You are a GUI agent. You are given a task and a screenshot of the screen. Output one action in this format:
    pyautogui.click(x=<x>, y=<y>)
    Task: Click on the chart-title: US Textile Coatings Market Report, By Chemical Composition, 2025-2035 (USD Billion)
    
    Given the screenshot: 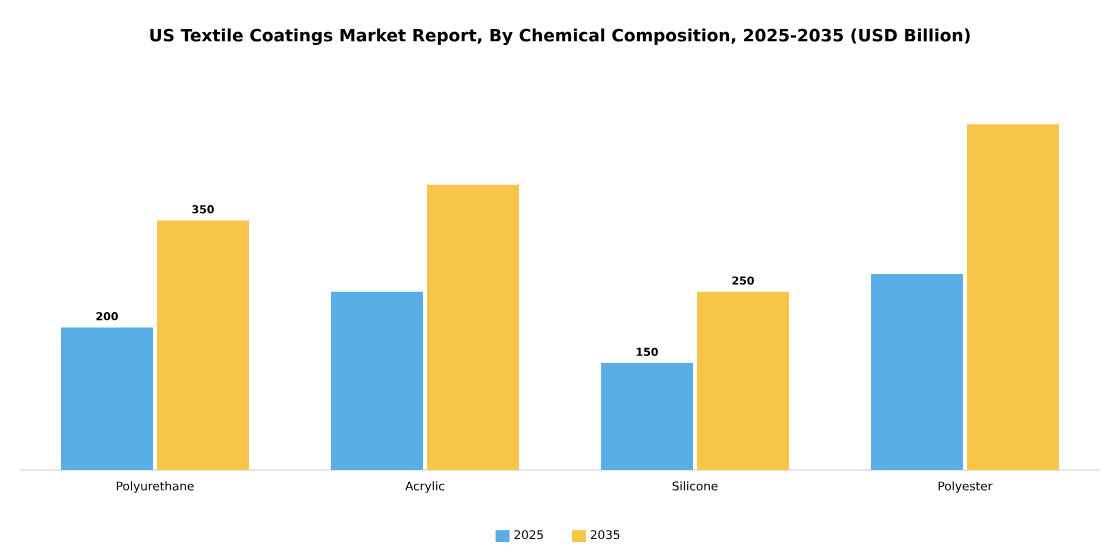 What is the action you would take?
    pyautogui.click(x=560, y=37)
    